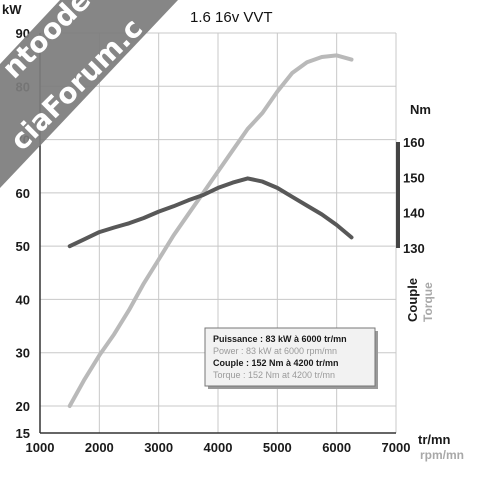  What do you see at coordinates (414, 248) in the screenshot?
I see `y-tick-right-130: 130` at bounding box center [414, 248].